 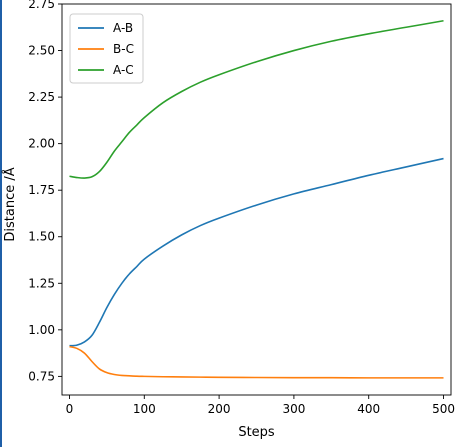 I want to click on y-tick-label: 2.25, so click(x=41, y=97).